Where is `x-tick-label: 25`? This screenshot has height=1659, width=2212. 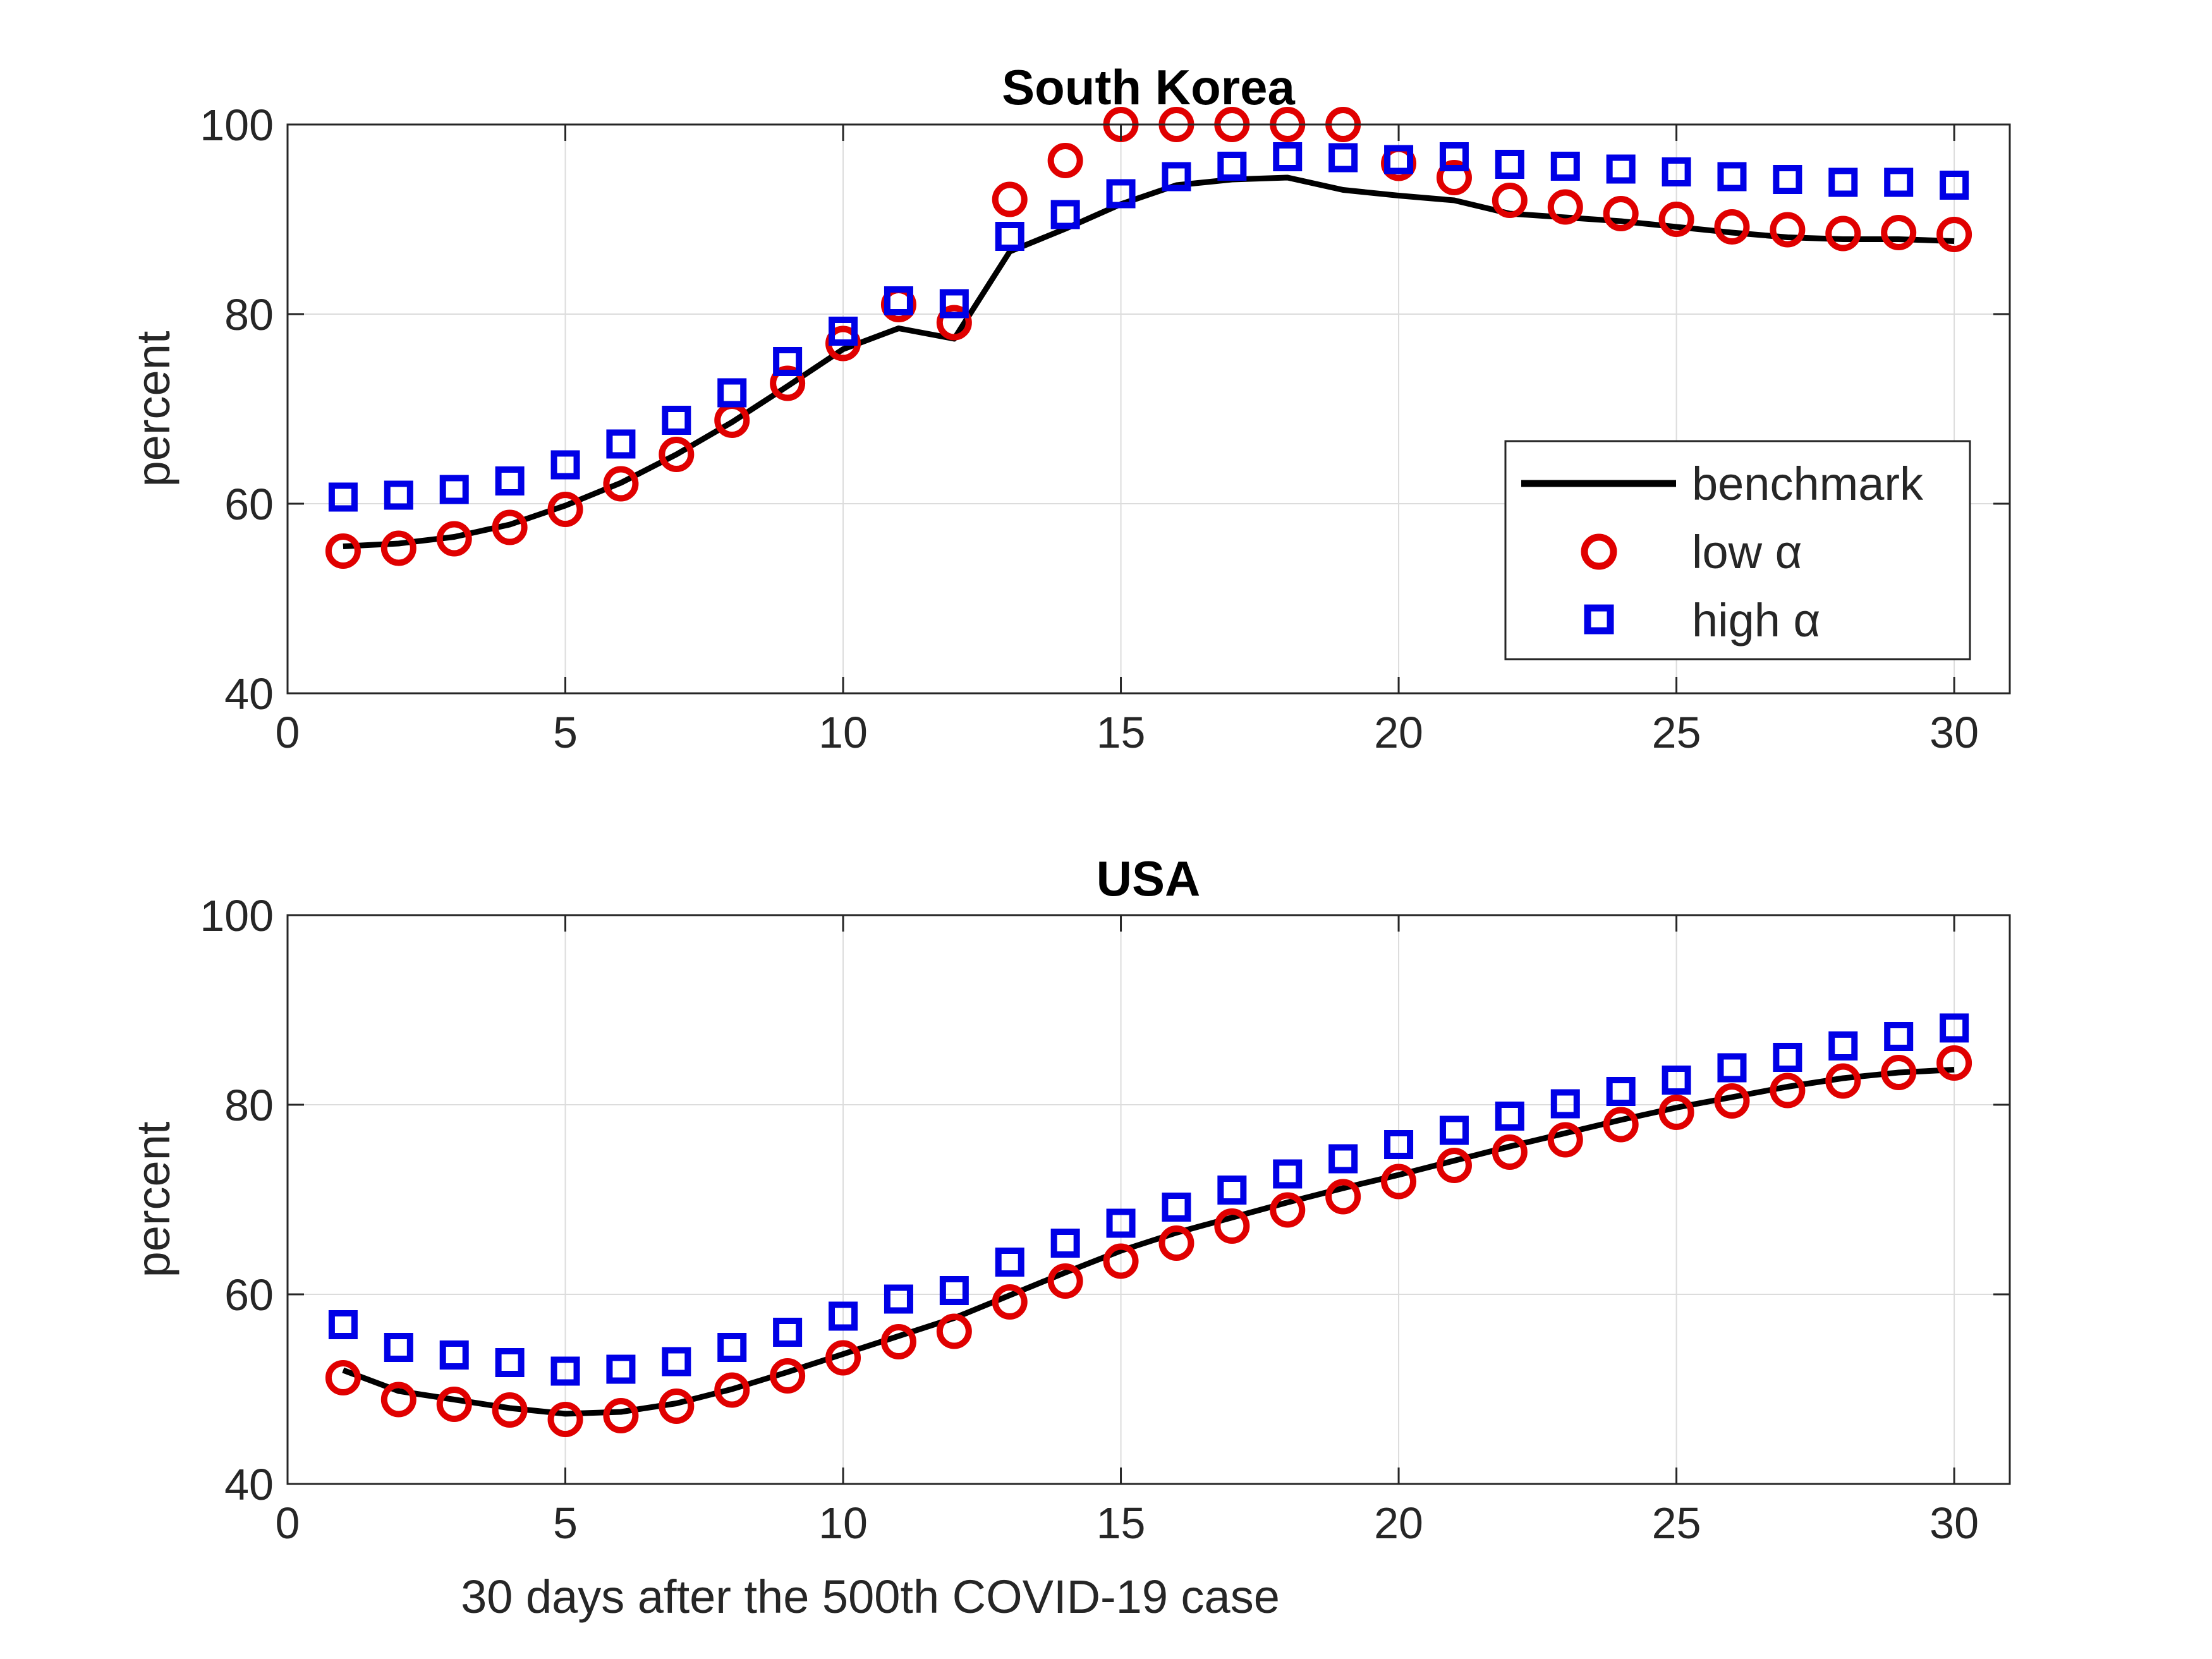 x-tick-label: 25 is located at coordinates (1676, 1523).